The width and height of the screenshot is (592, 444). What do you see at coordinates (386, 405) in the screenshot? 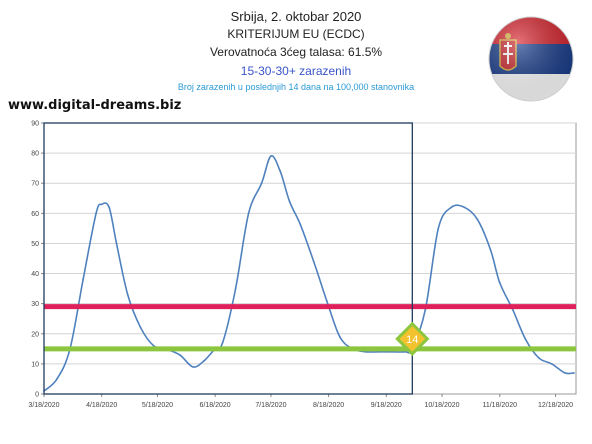
I see `x-tick-label: 9/18/2020` at bounding box center [386, 405].